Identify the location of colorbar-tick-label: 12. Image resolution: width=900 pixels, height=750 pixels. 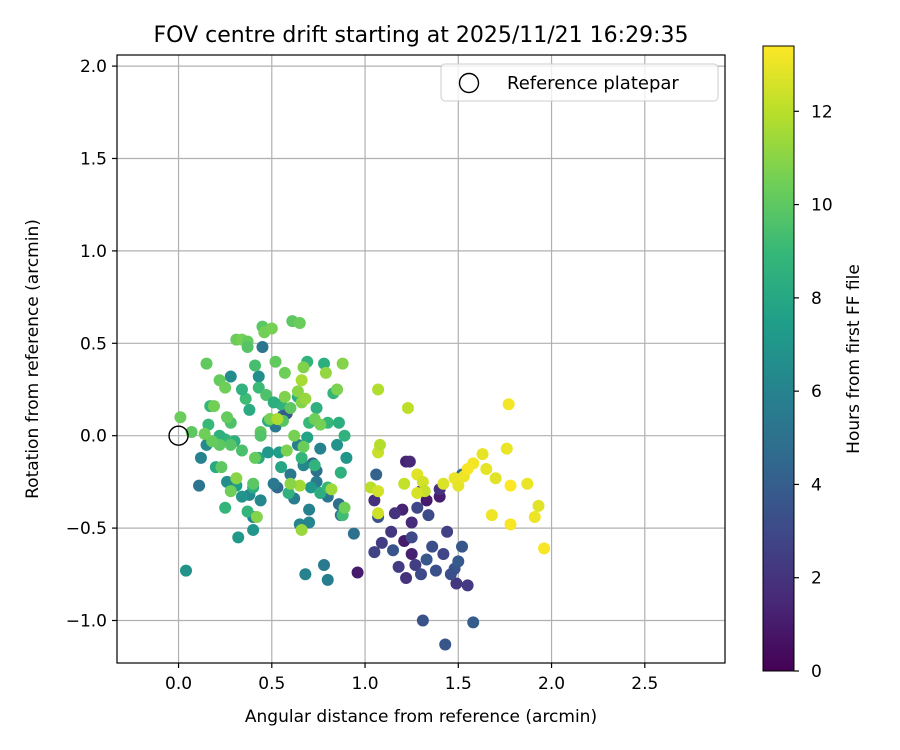
(822, 112).